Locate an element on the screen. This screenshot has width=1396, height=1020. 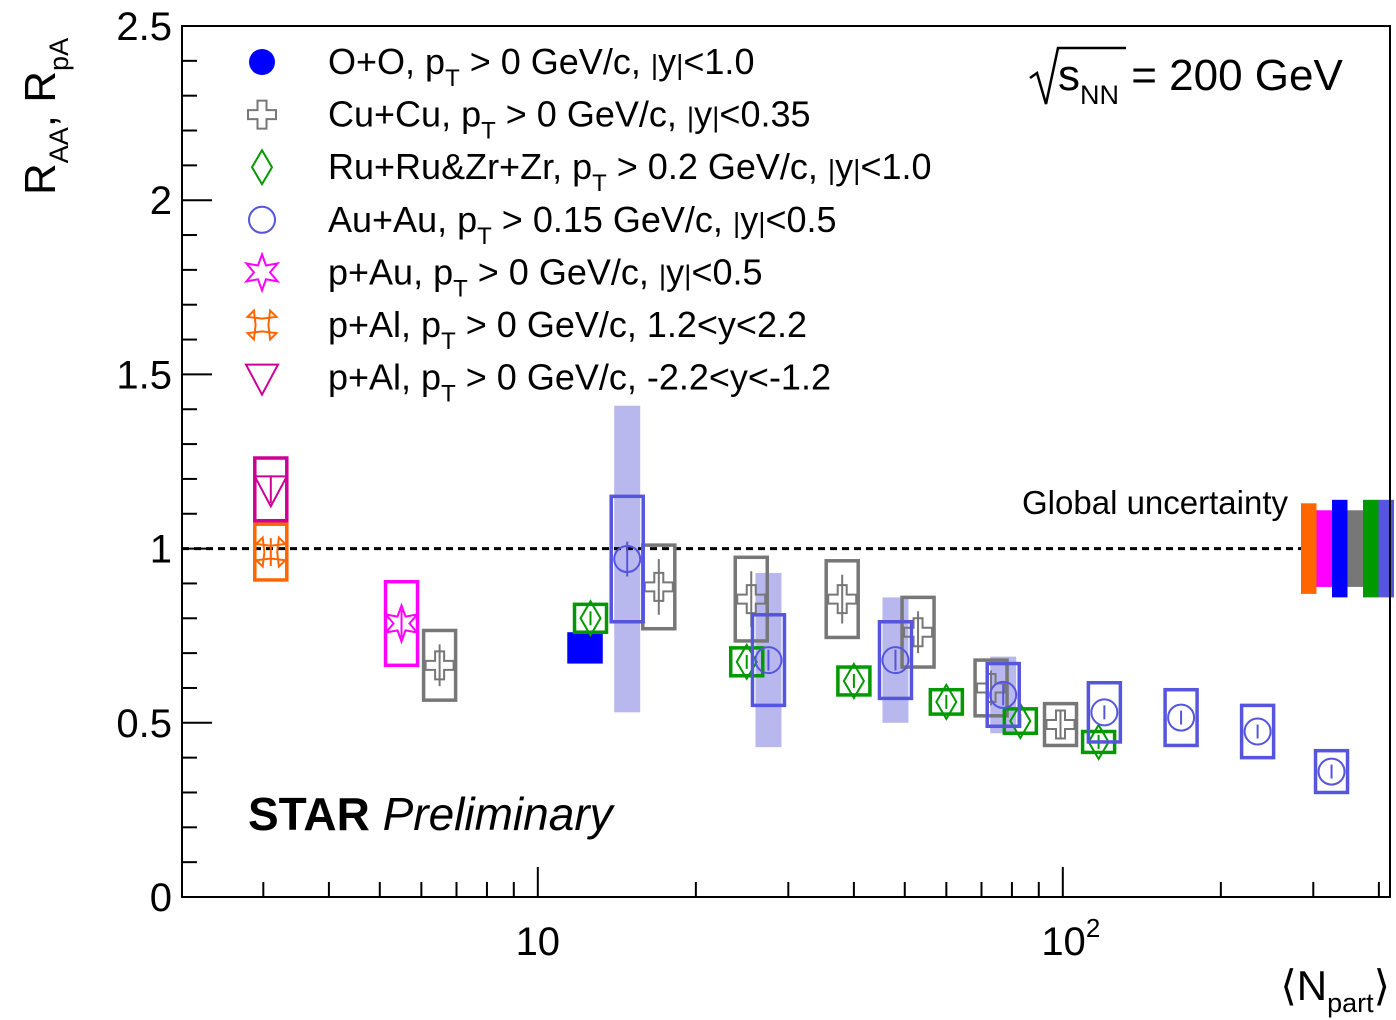
y-tick-label: 0 is located at coordinates (161, 898).